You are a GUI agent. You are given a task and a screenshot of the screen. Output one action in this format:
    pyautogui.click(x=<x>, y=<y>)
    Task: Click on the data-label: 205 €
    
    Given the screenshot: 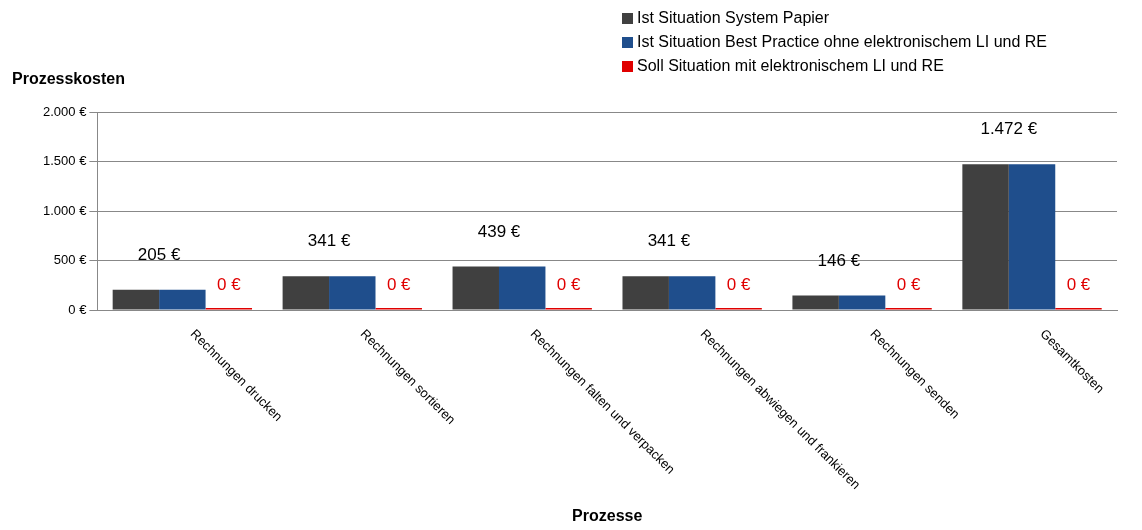 What is the action you would take?
    pyautogui.click(x=159, y=254)
    